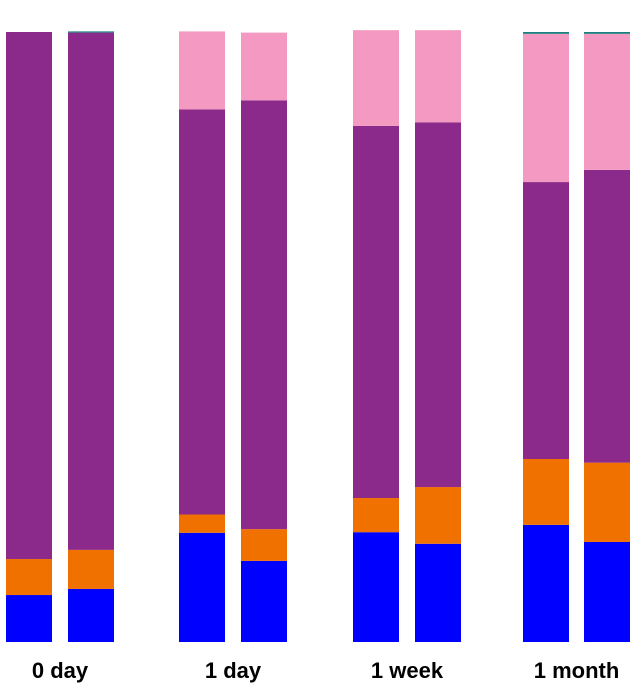 The width and height of the screenshot is (641, 695). Describe the element at coordinates (60, 670) in the screenshot. I see `x-tick-label: 0 day` at that location.